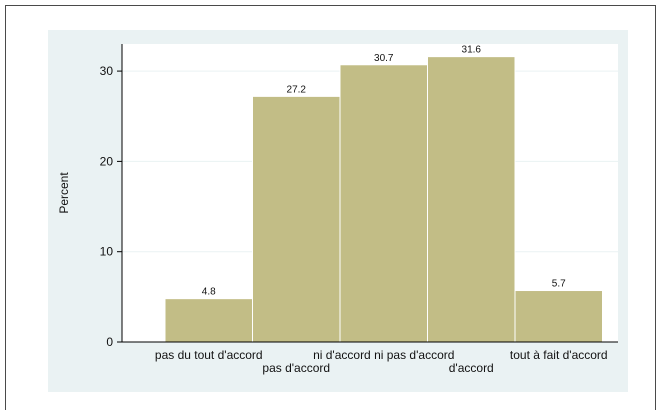  Describe the element at coordinates (471, 368) in the screenshot. I see `x-category-label: d'accord` at that location.